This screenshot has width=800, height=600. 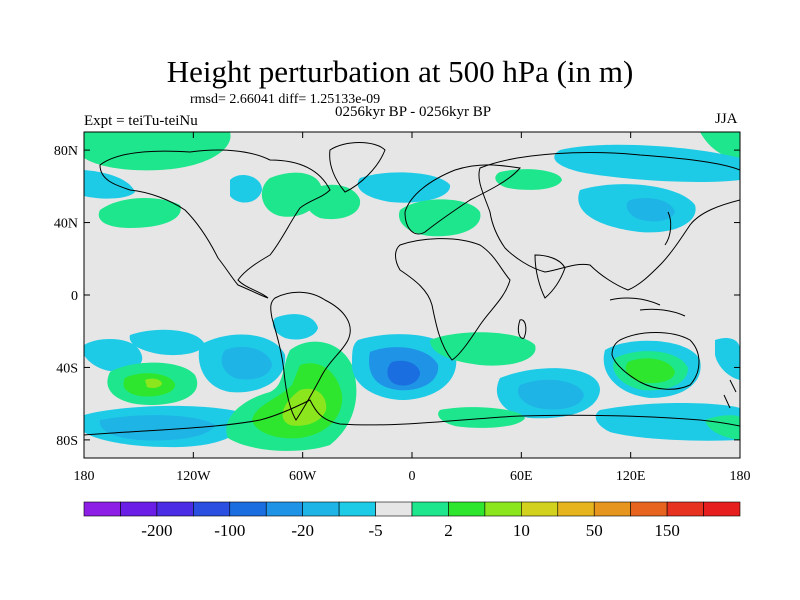 I want to click on coast-antarctica, so click(x=412, y=417).